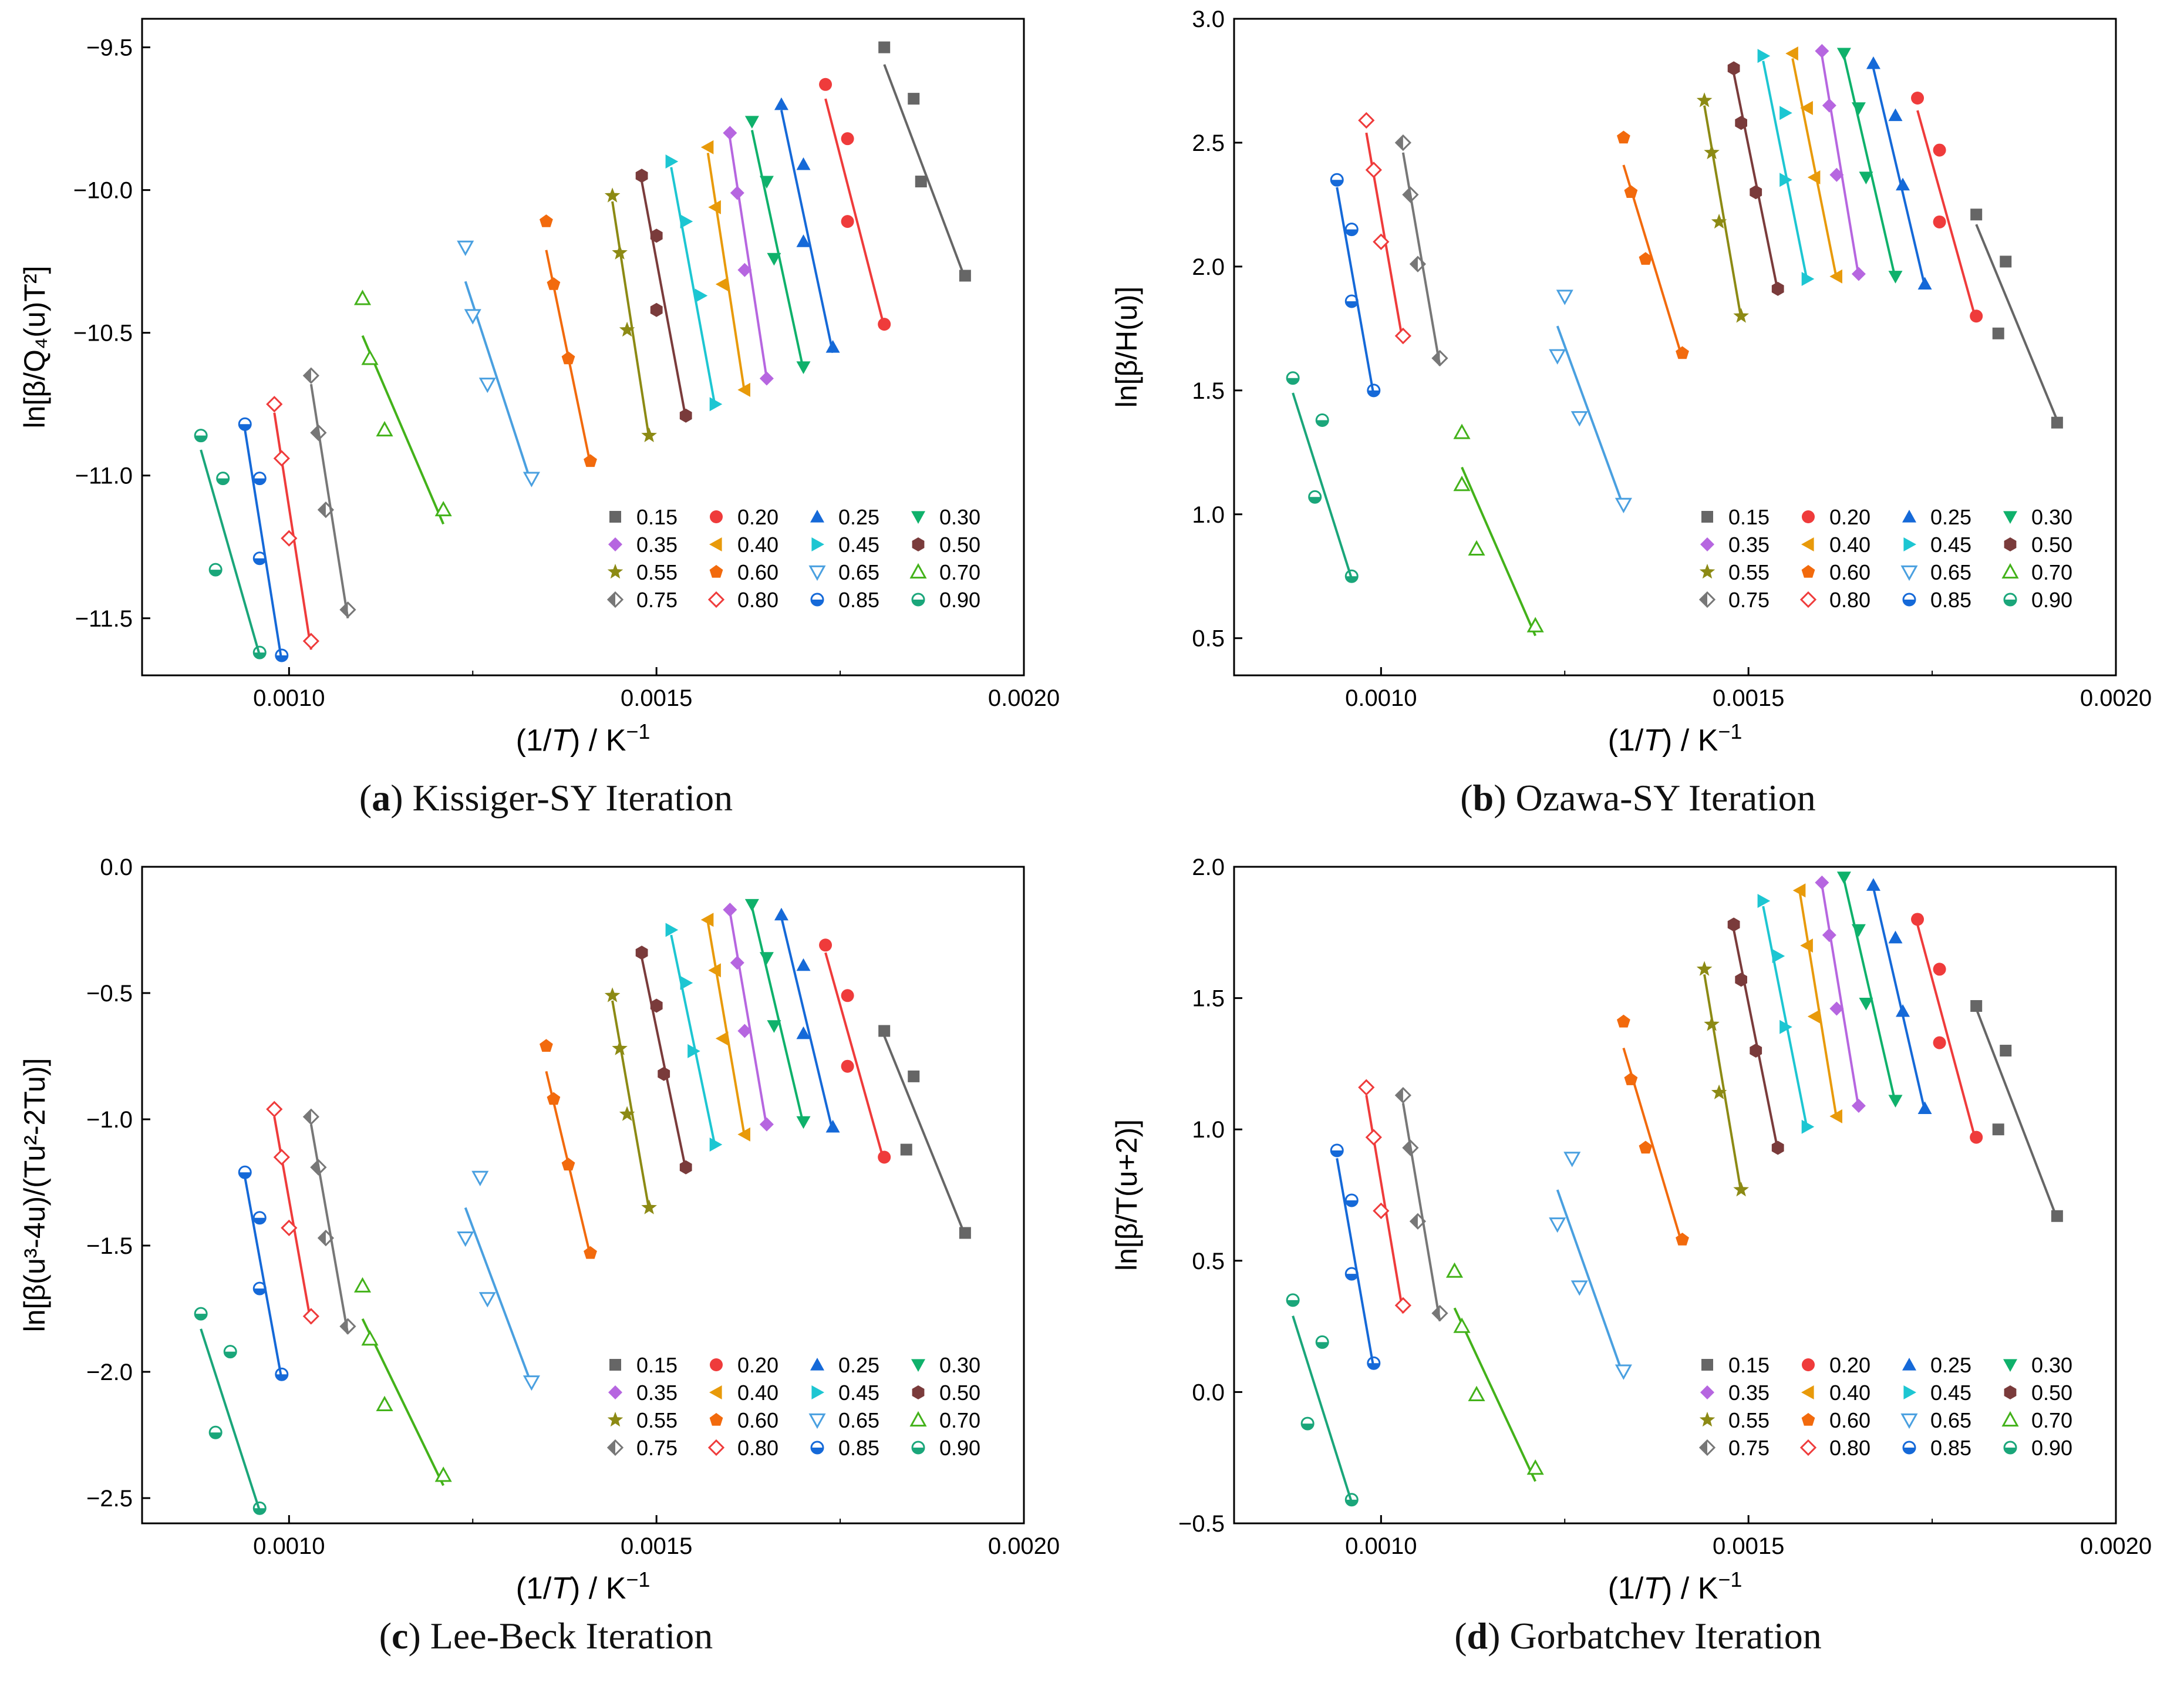  I want to click on legend-label-d-15: 0.90, so click(2051, 1448).